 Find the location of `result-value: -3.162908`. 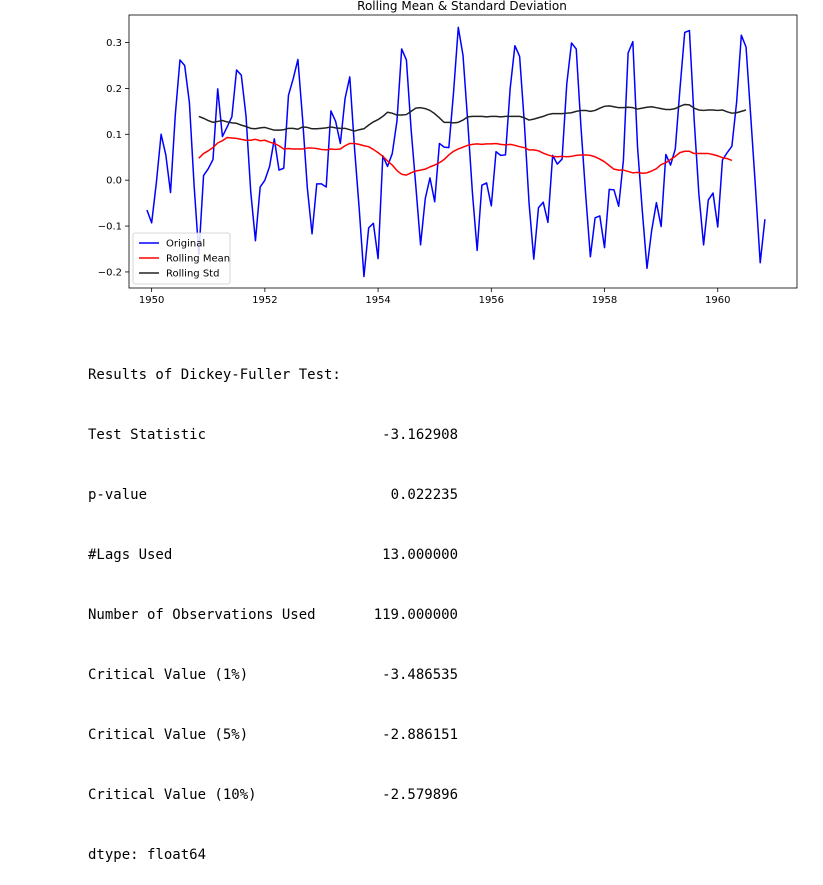

result-value: -3.162908 is located at coordinates (420, 435).